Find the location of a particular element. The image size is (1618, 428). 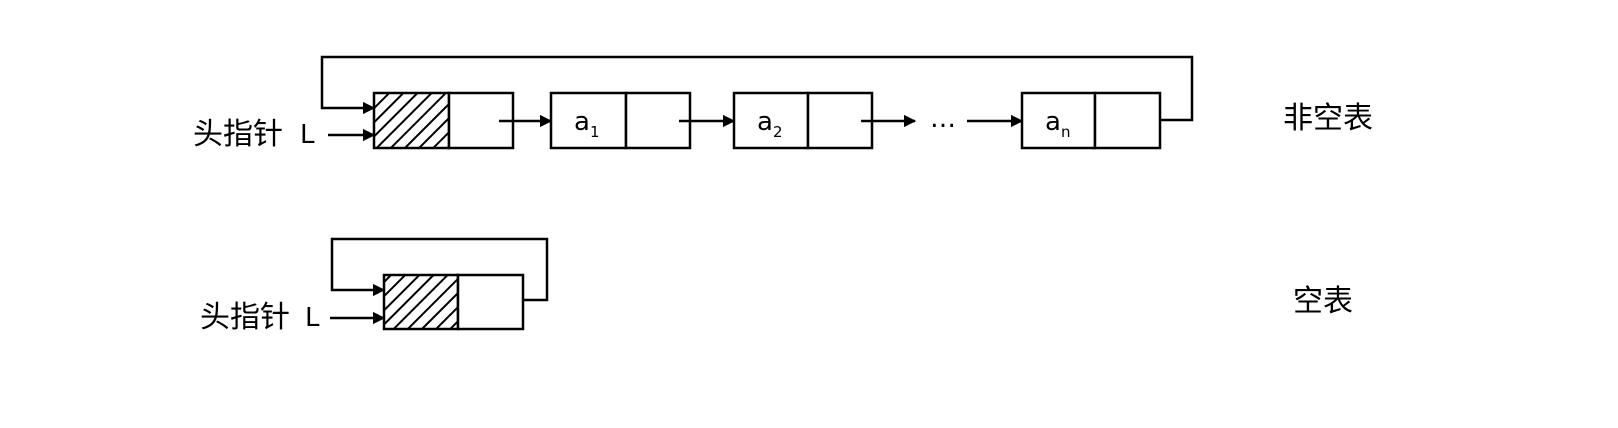

node-a2-subscript: 2 is located at coordinates (778, 132).